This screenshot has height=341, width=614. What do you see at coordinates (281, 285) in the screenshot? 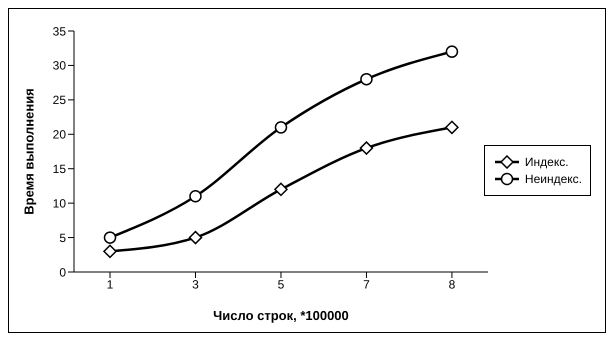
I see `x-tick-label: 5` at bounding box center [281, 285].